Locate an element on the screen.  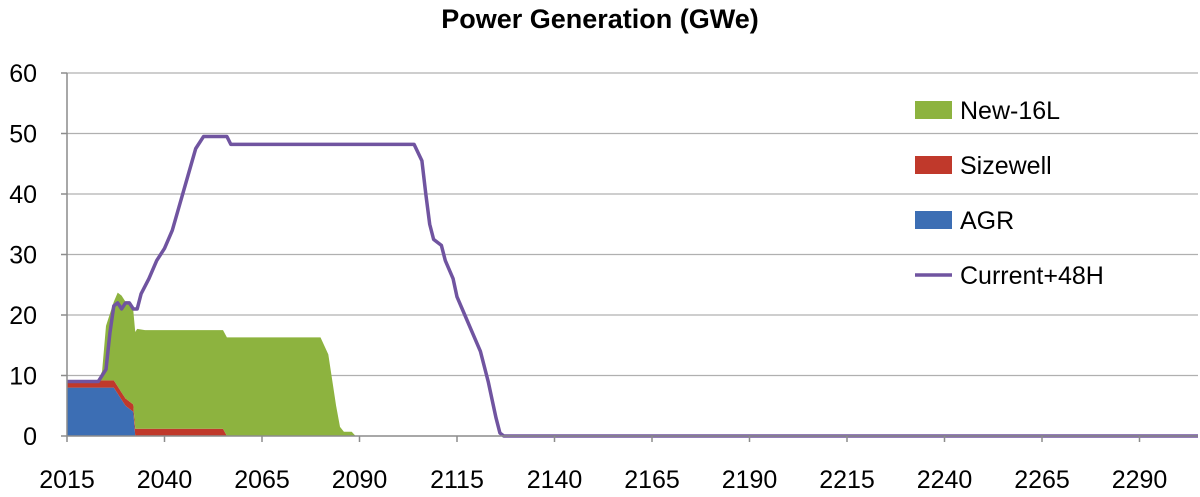
y-tick-label-30: 30 is located at coordinates (23, 256).